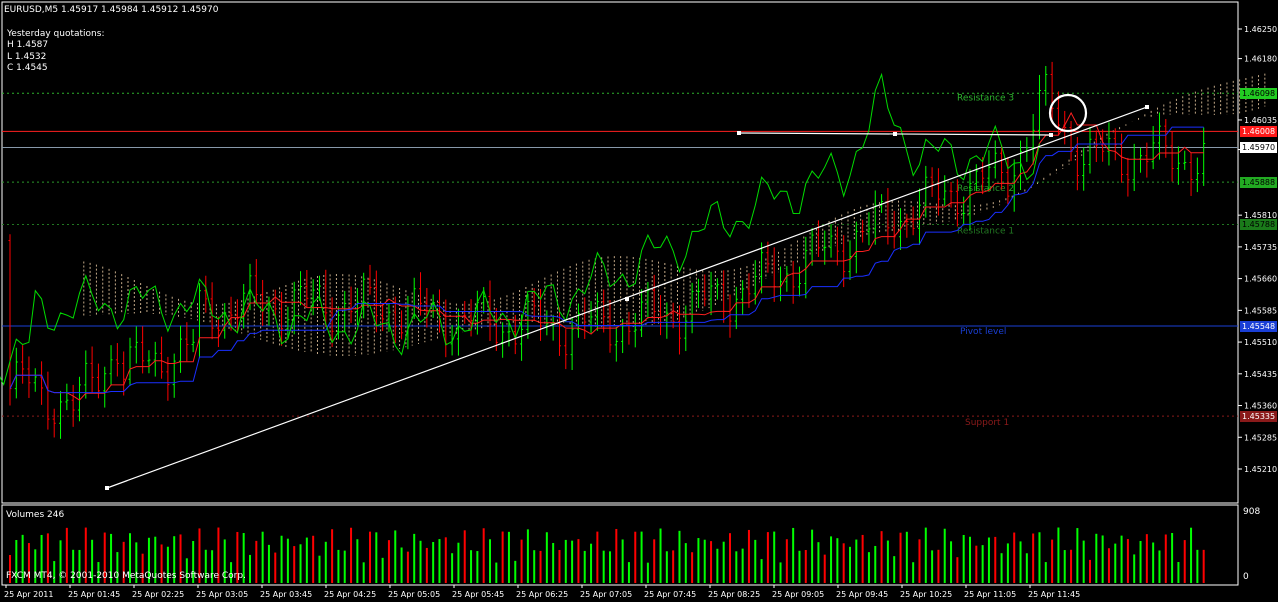 Image resolution: width=1278 pixels, height=602 pixels. What do you see at coordinates (1260, 310) in the screenshot?
I see `price-tick-label: 1.45585` at bounding box center [1260, 310].